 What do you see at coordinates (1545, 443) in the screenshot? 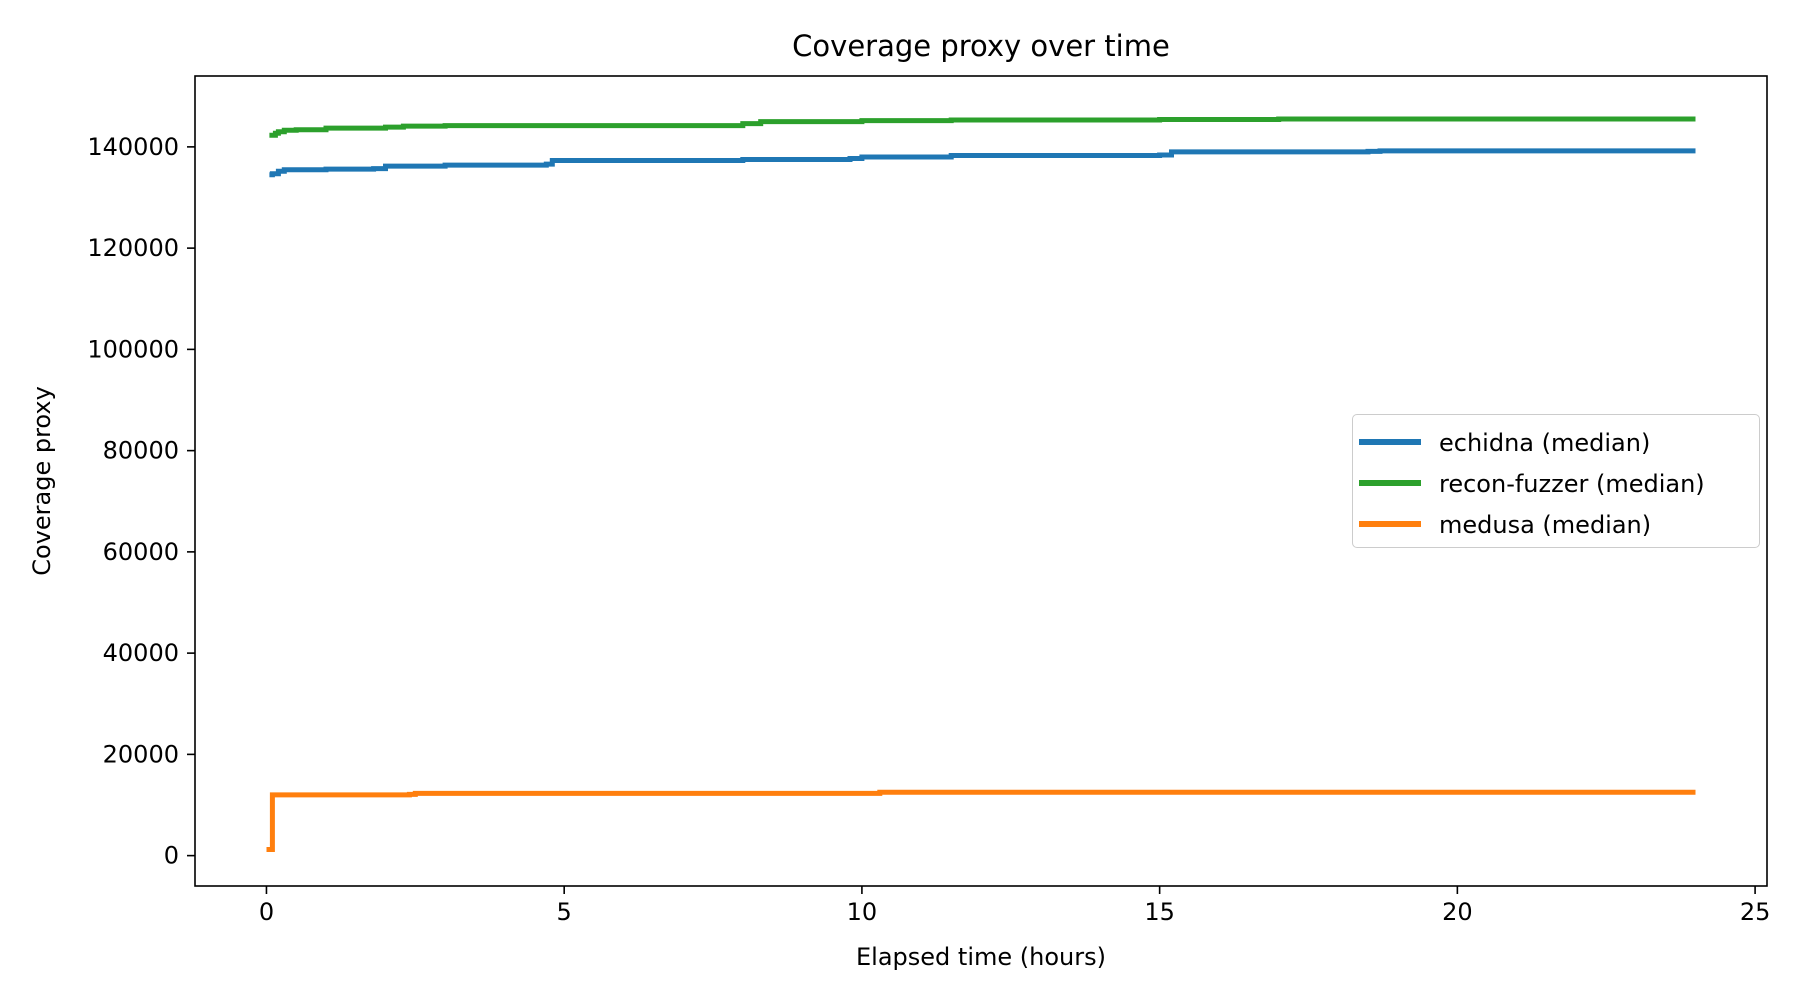
I see `legend-label-echidna: echidna (median)` at bounding box center [1545, 443].